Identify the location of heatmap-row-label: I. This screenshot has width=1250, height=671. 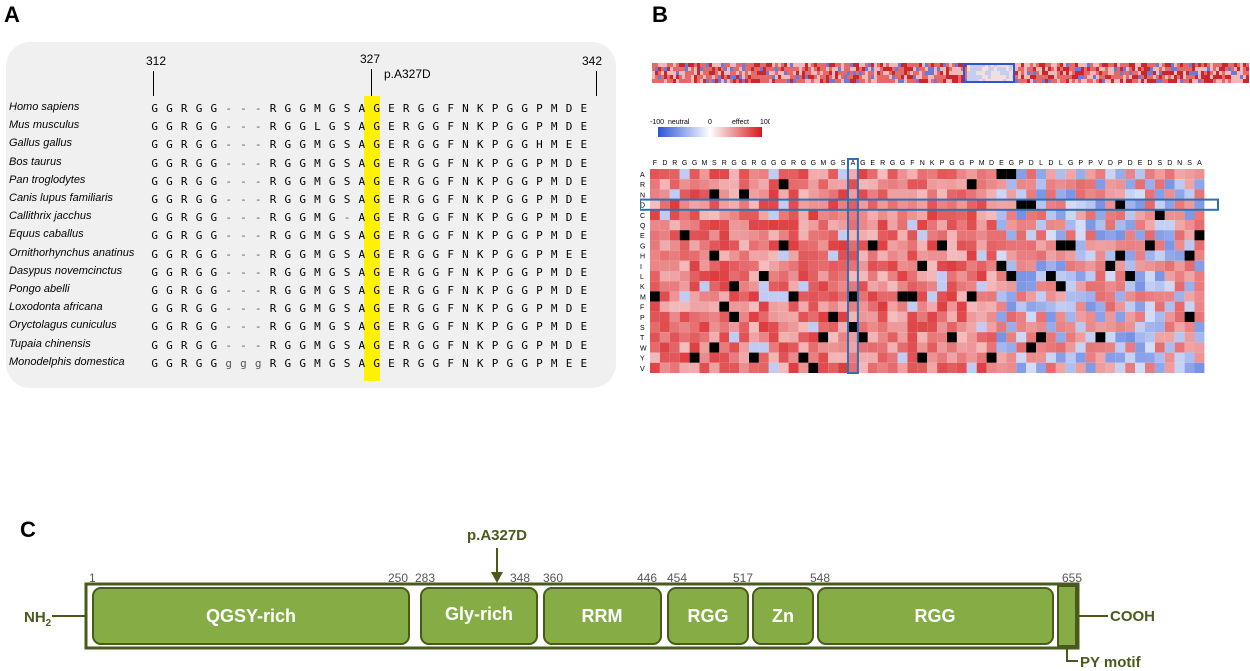
(641, 267).